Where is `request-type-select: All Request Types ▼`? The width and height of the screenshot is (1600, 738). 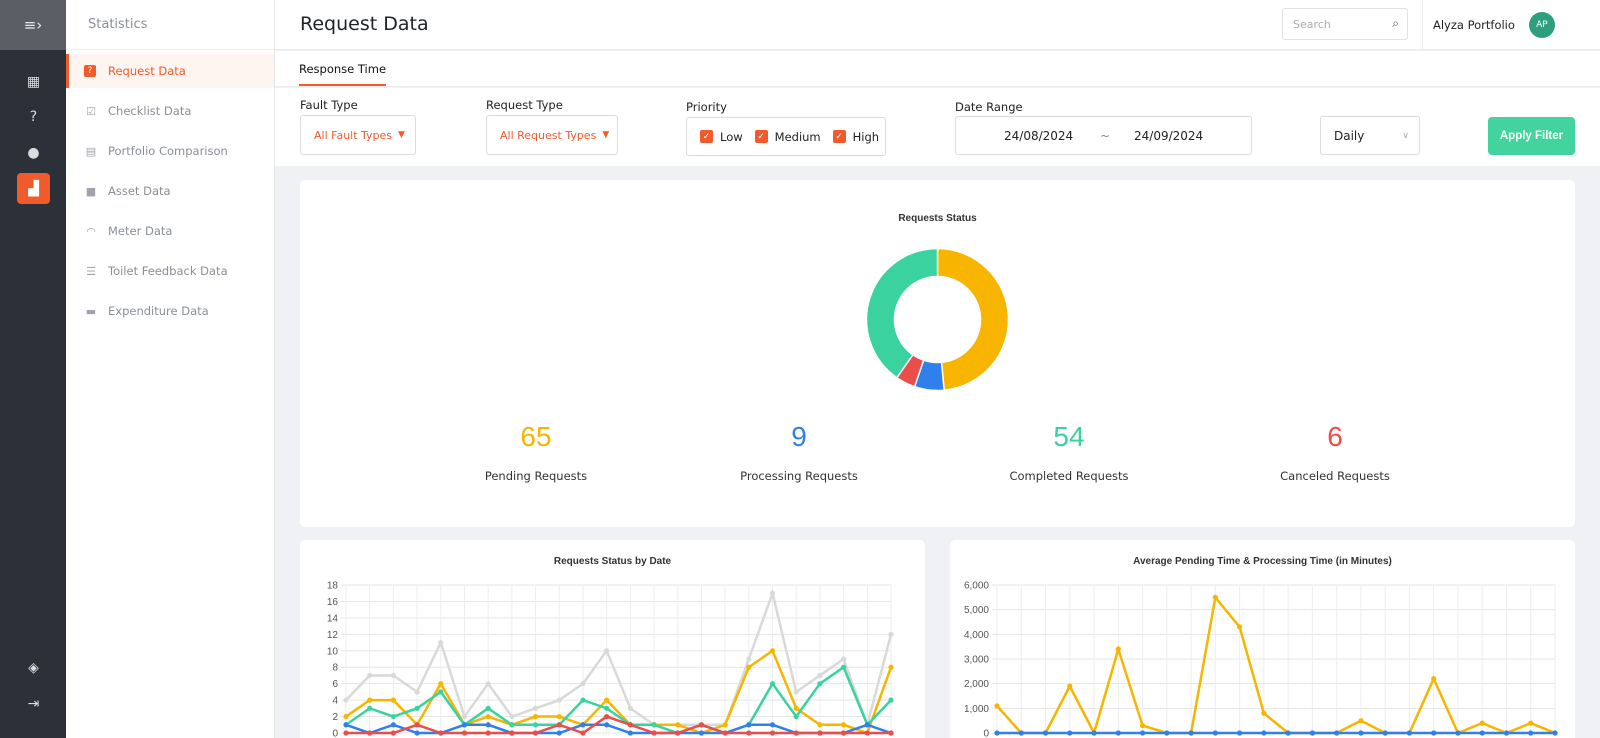 request-type-select: All Request Types ▼ is located at coordinates (552, 135).